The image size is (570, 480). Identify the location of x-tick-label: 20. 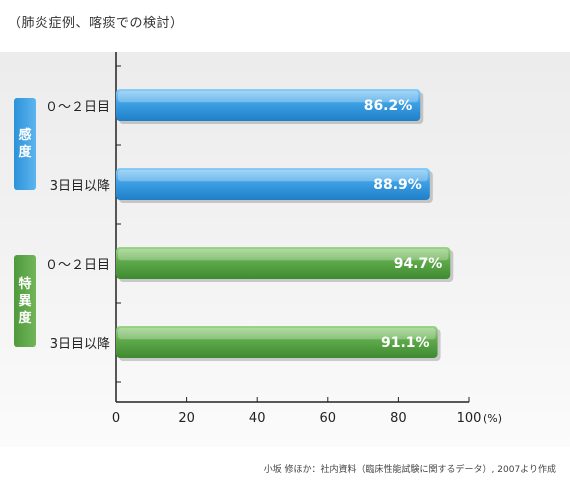
(186, 418).